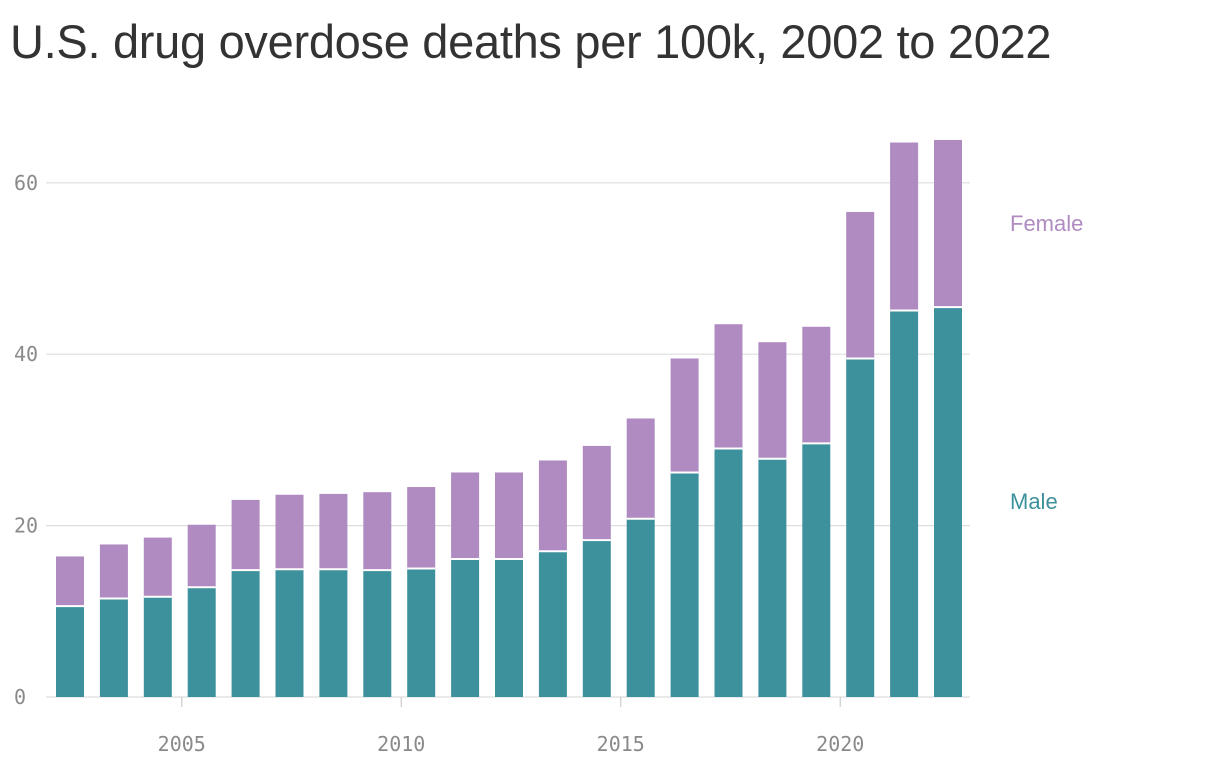 The width and height of the screenshot is (1220, 772). I want to click on bar-male-2021, so click(904, 503).